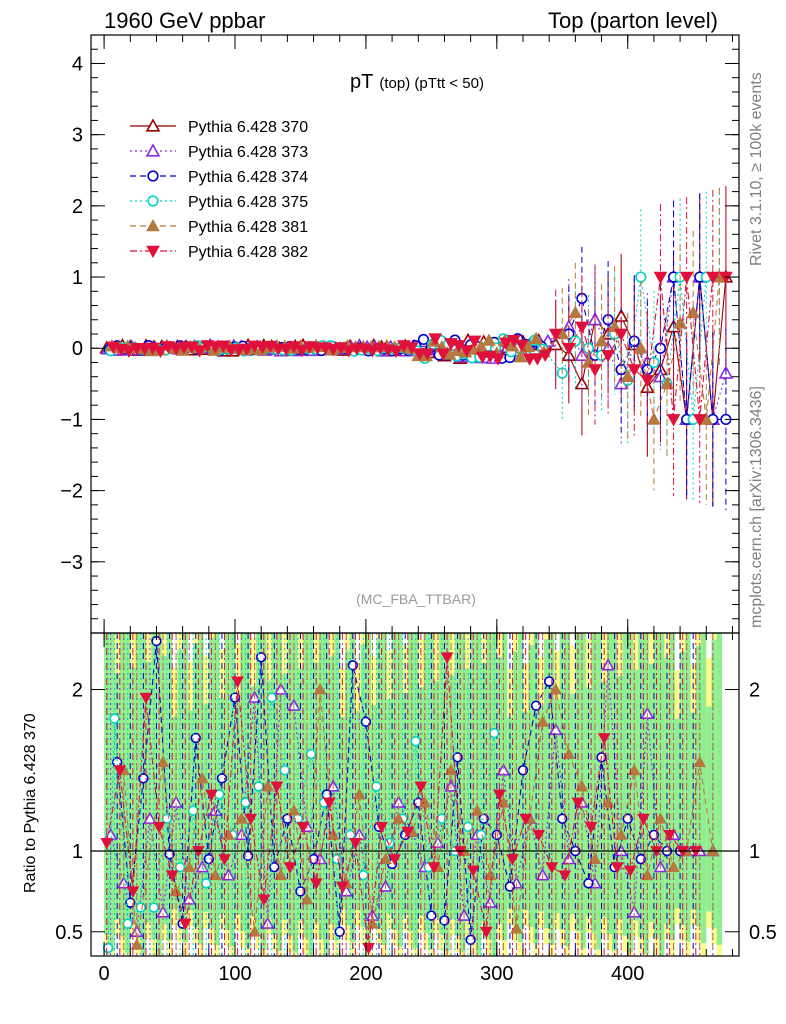 This screenshot has width=786, height=1024. What do you see at coordinates (248, 177) in the screenshot?
I see `legend-label: Pythia 6.428 374` at bounding box center [248, 177].